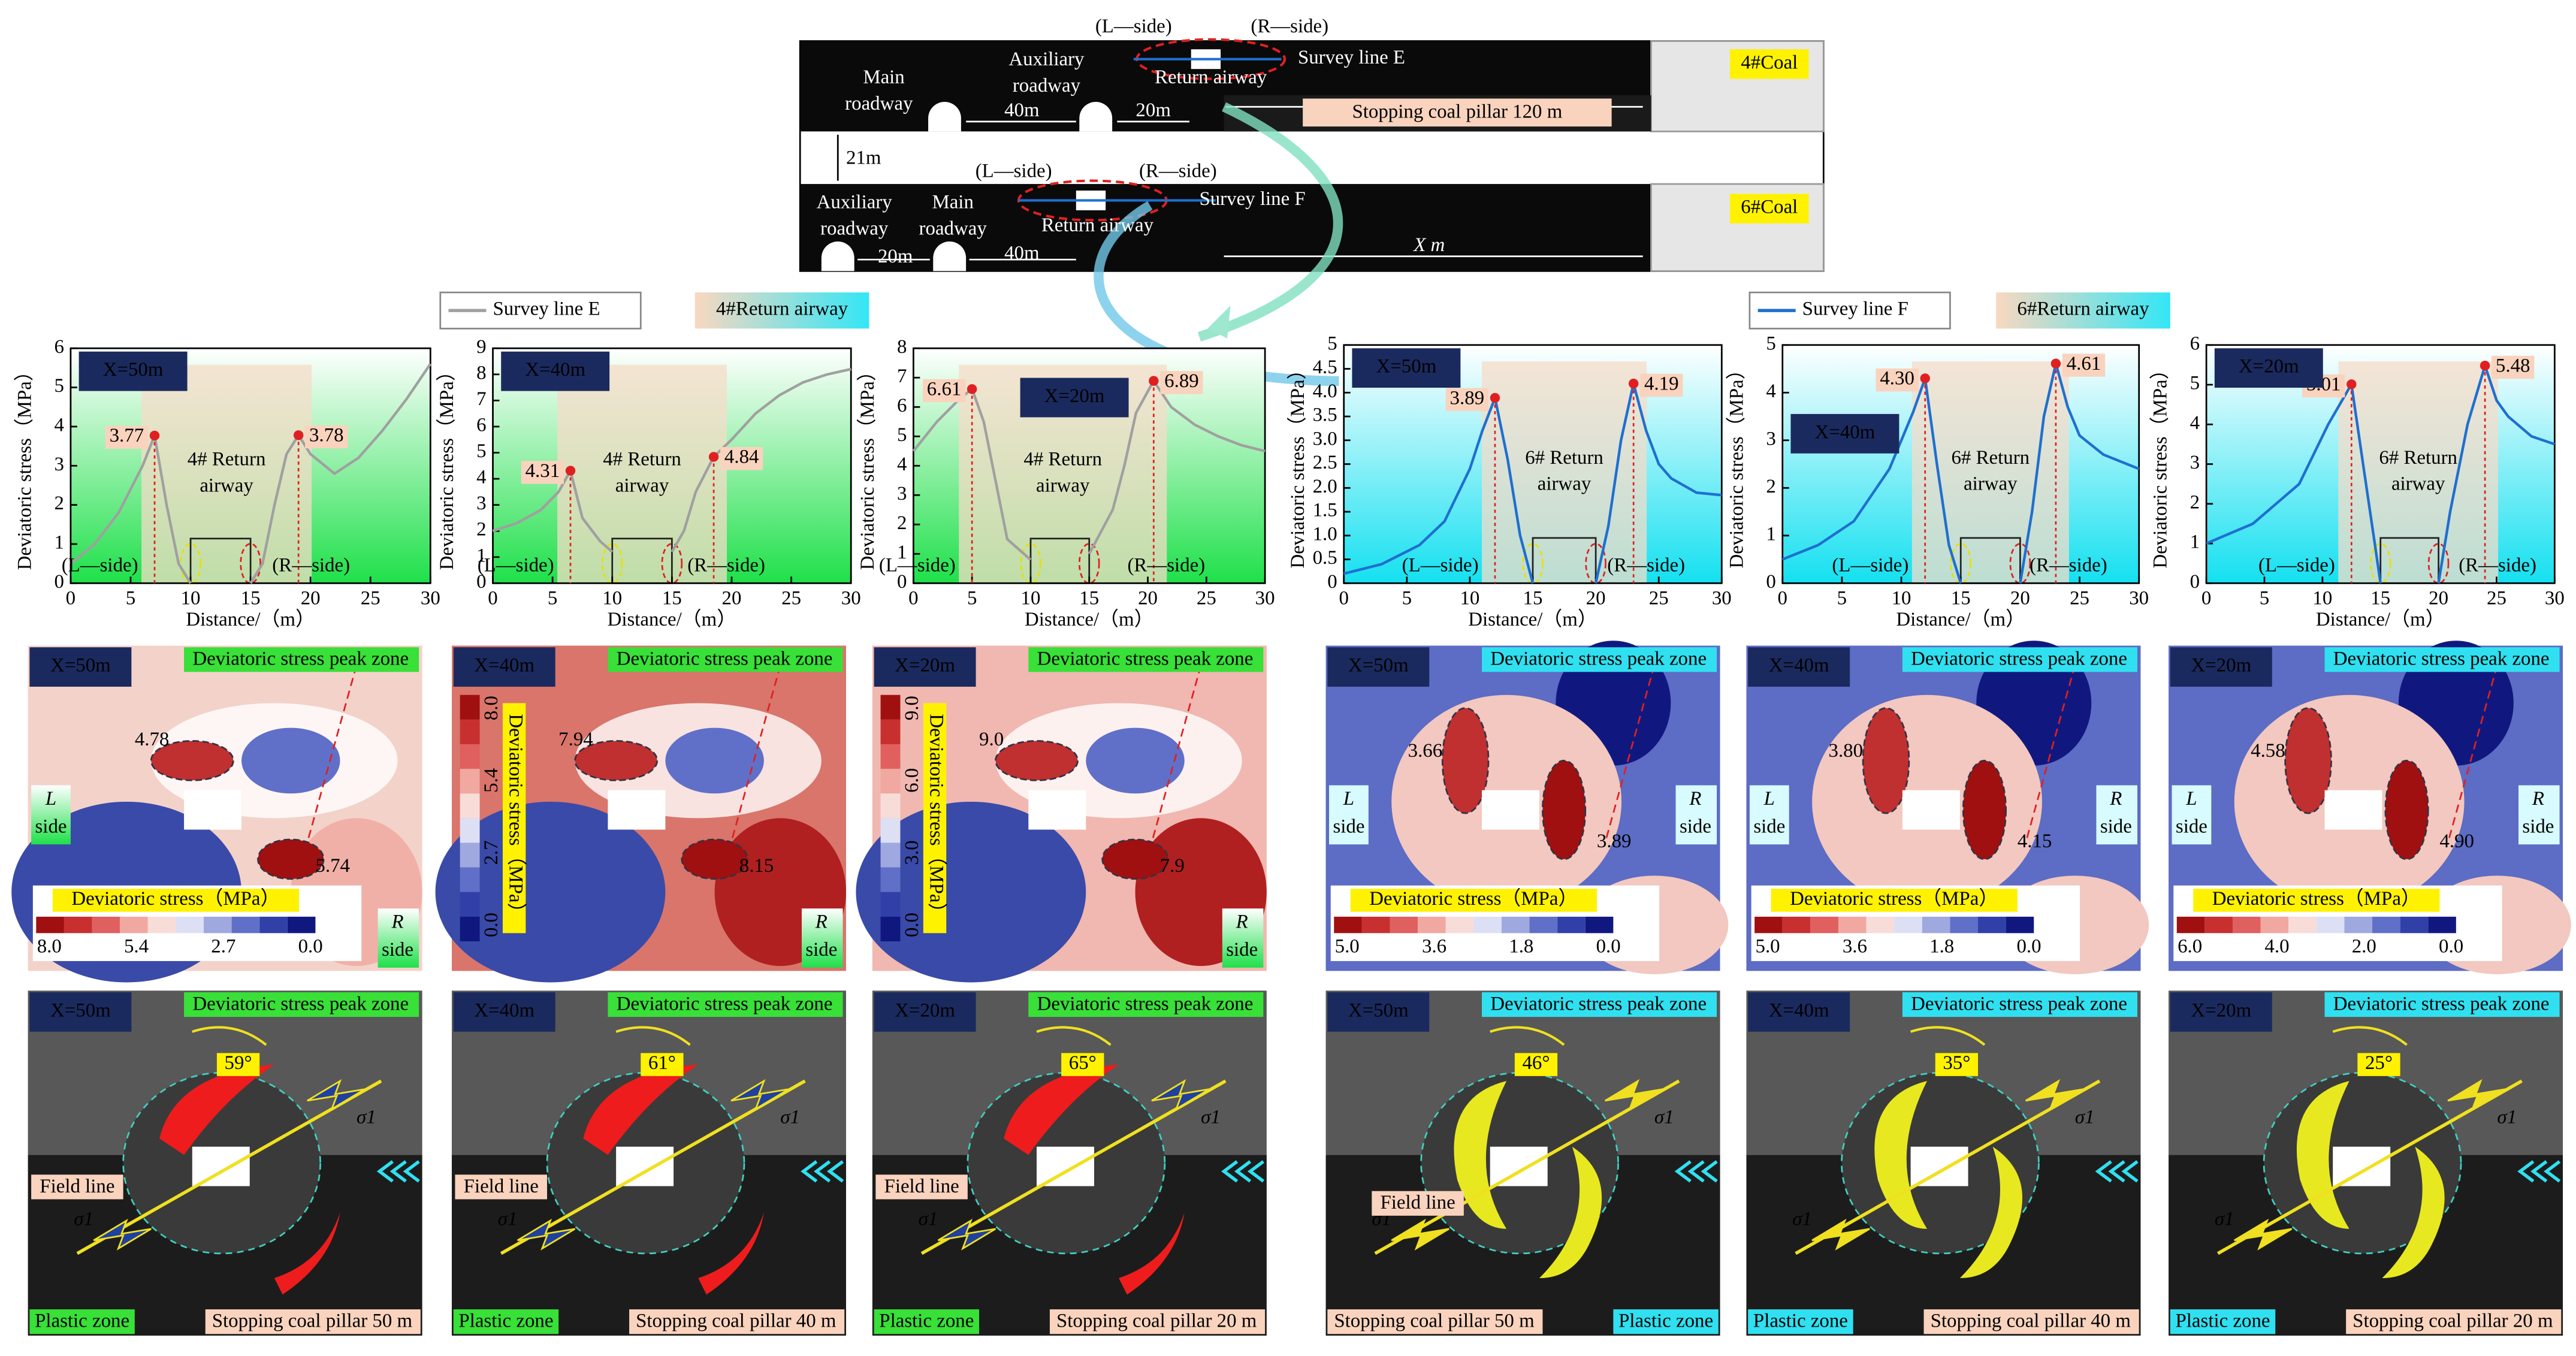 This screenshot has width=2576, height=1356. I want to click on plastic-zone-box, so click(1801, 1321).